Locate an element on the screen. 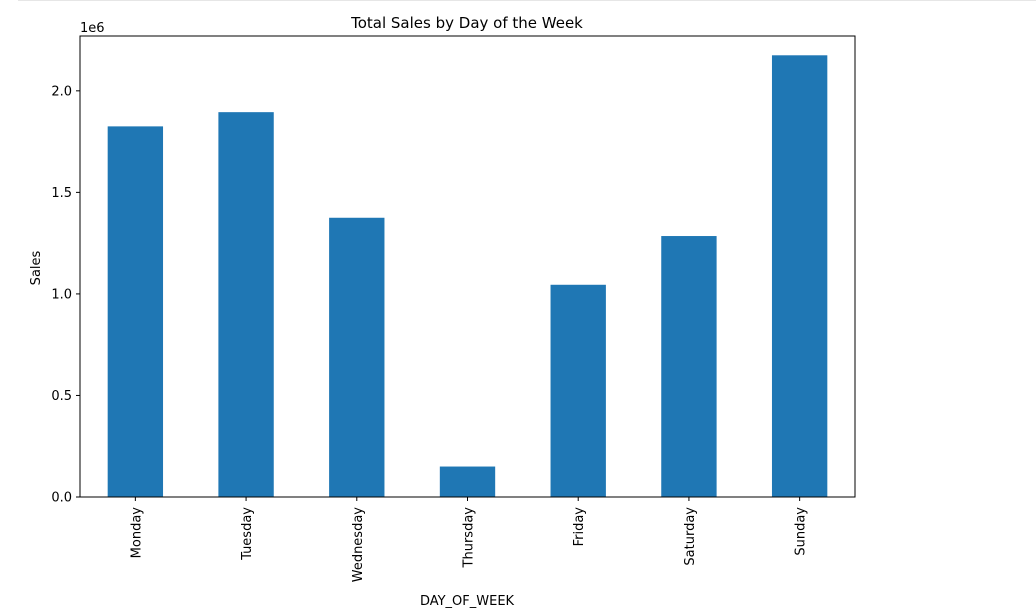 Image resolution: width=1036 pixels, height=613 pixels. y-tick-label: 0.0 is located at coordinates (61, 498).